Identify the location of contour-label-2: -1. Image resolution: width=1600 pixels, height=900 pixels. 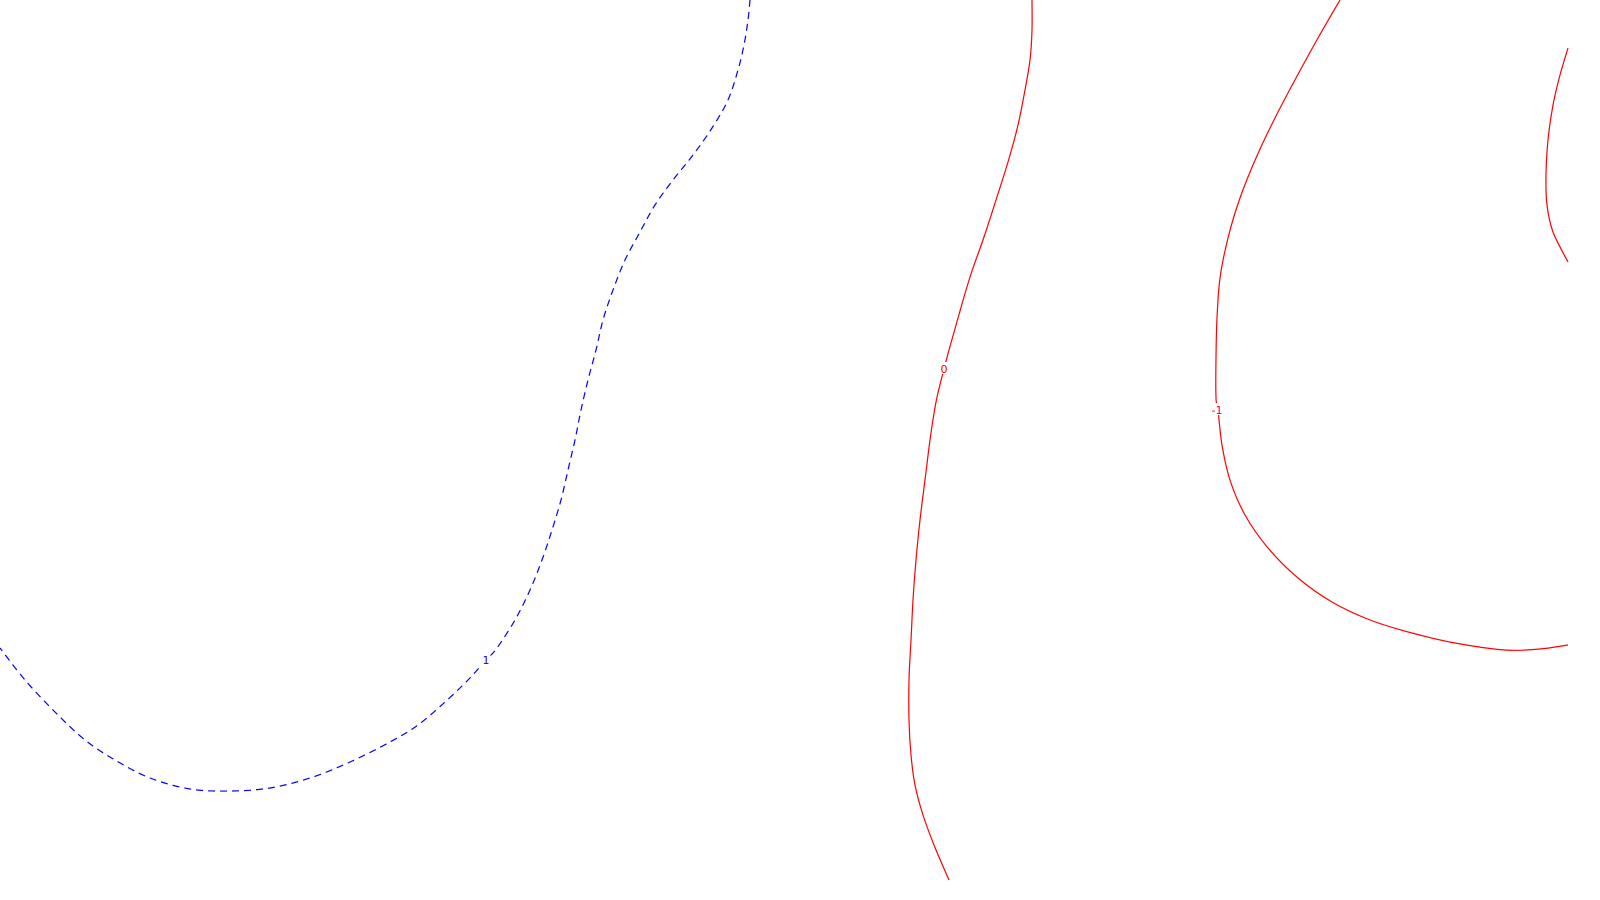
(1217, 410).